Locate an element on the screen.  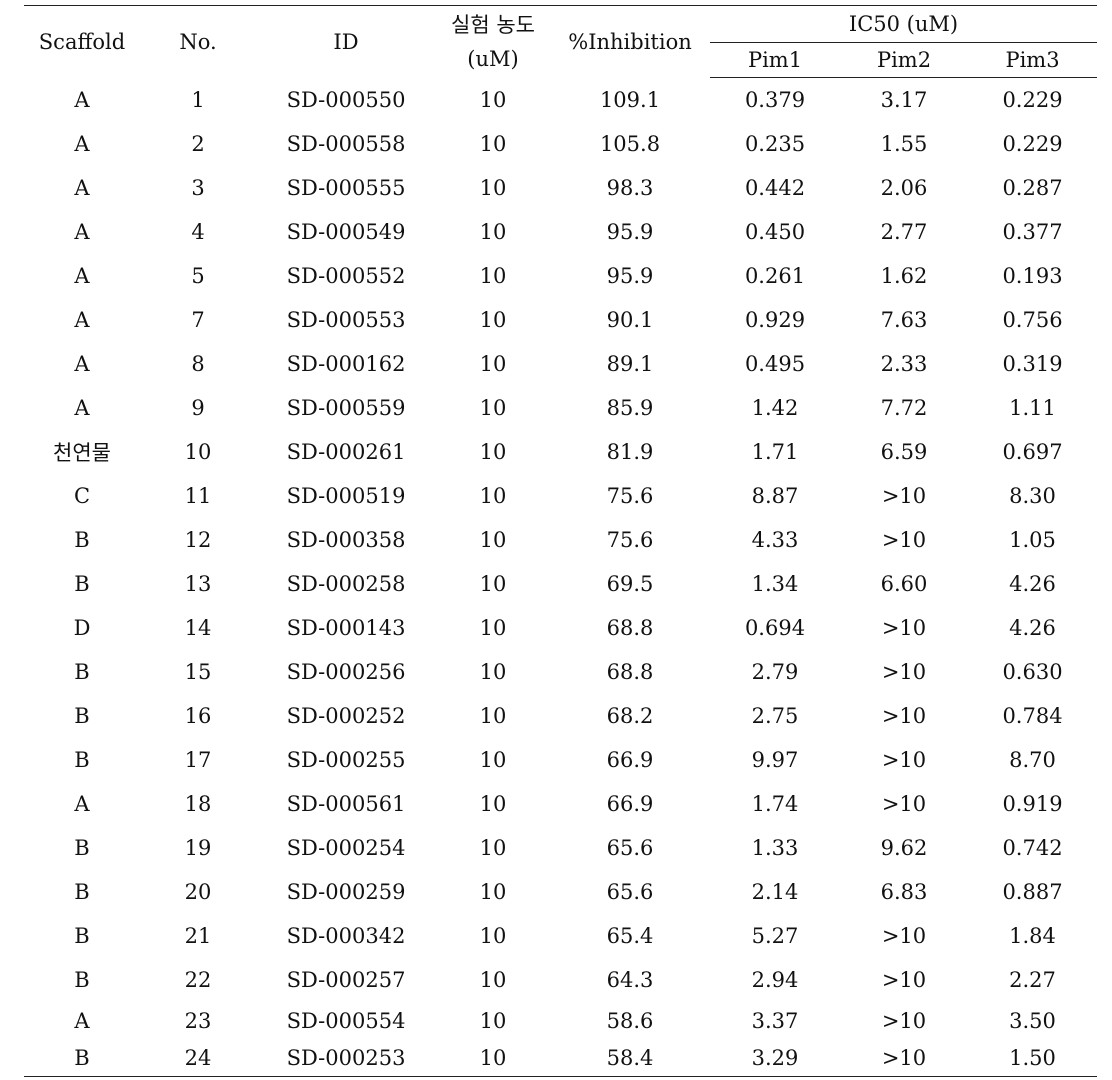
table-row: 천연물 10 SD-000261 10 81.9 1.71 6.59 0.697 is located at coordinates (560, 452).